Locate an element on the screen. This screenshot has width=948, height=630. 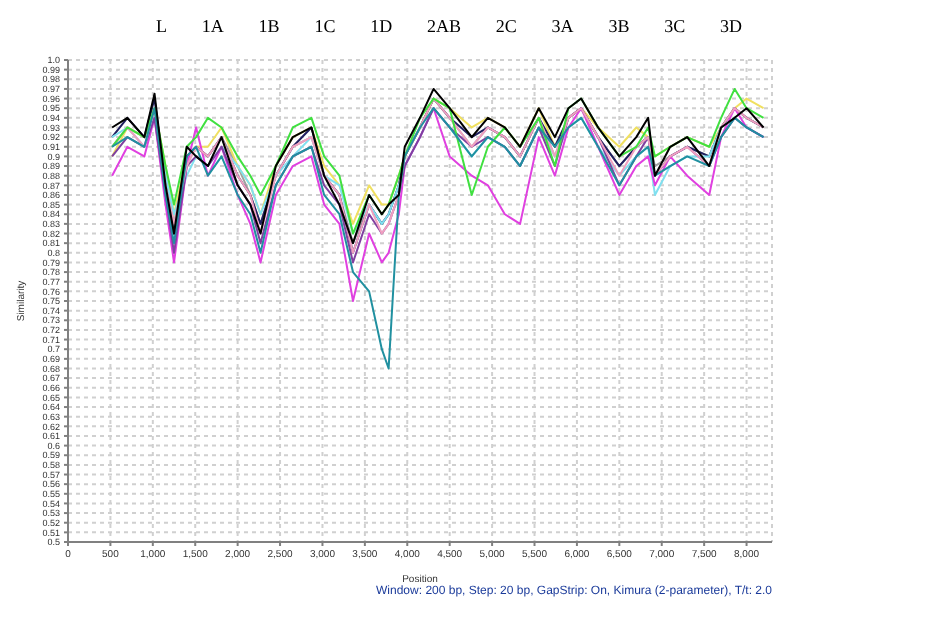
text: L is located at coordinates (161, 28).